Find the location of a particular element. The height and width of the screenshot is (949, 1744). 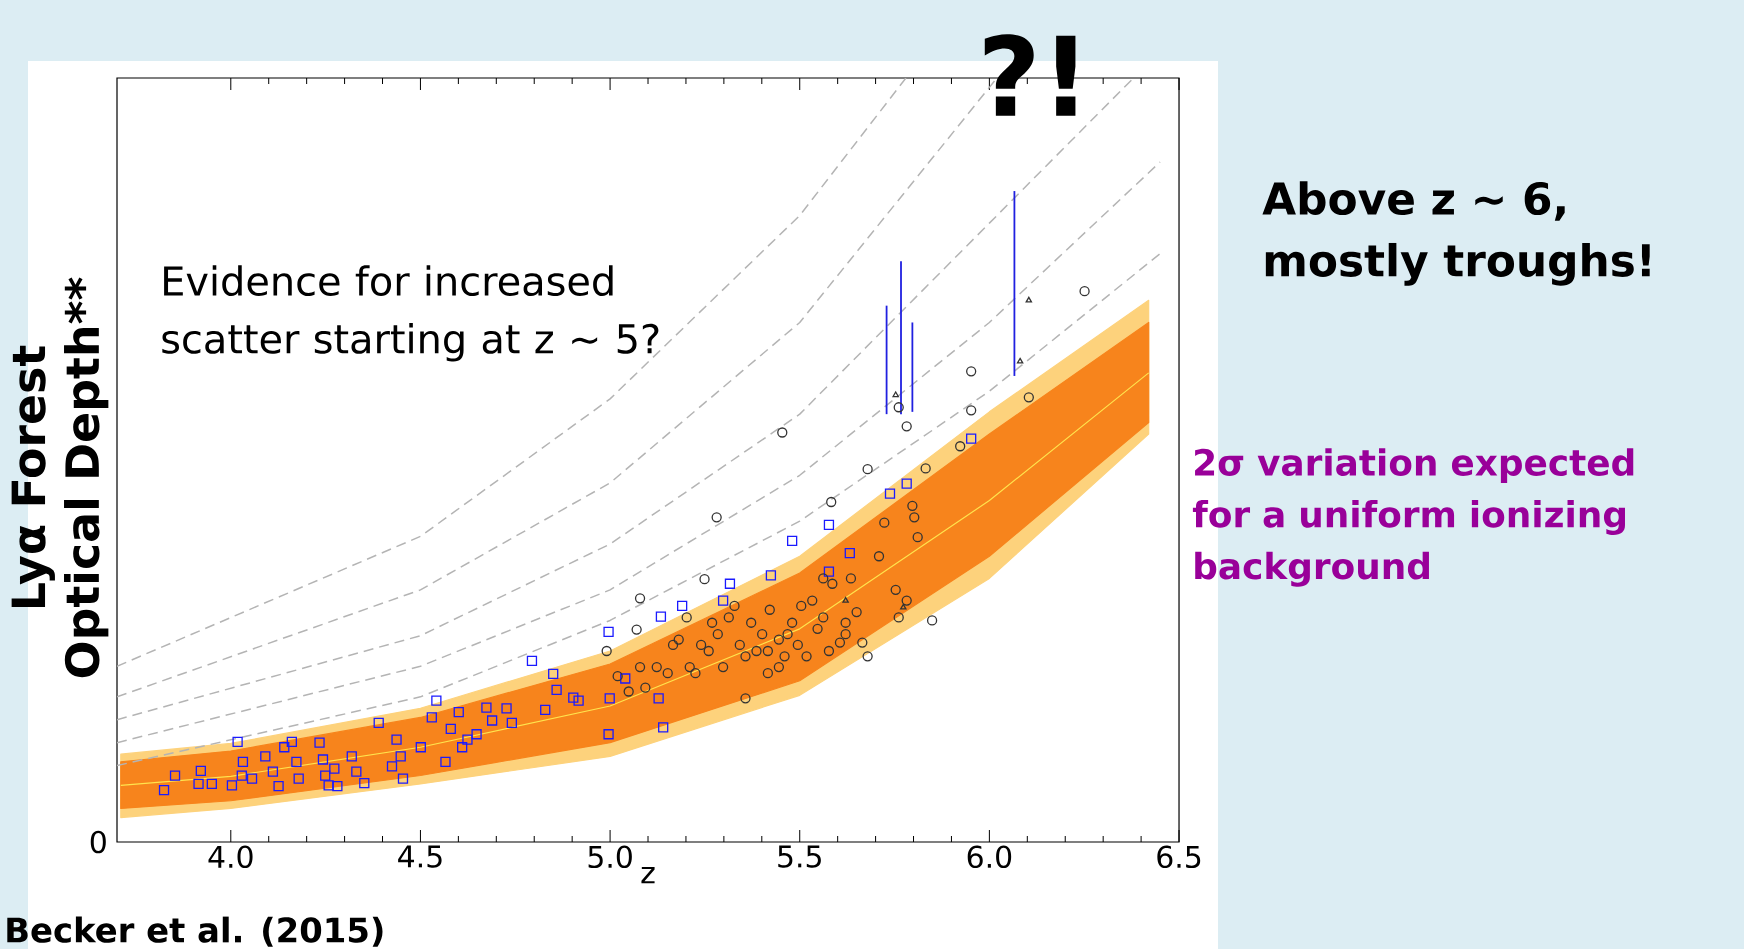

text: 0 is located at coordinates (98, 842).